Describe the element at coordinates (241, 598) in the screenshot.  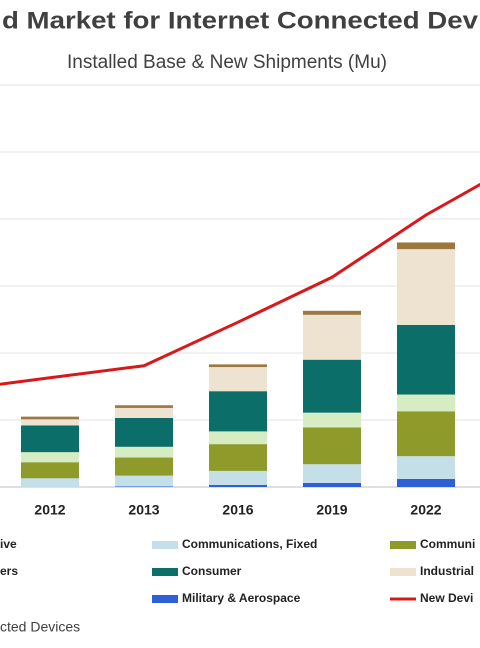
I see `legend-label: Military & Aerospace` at that location.